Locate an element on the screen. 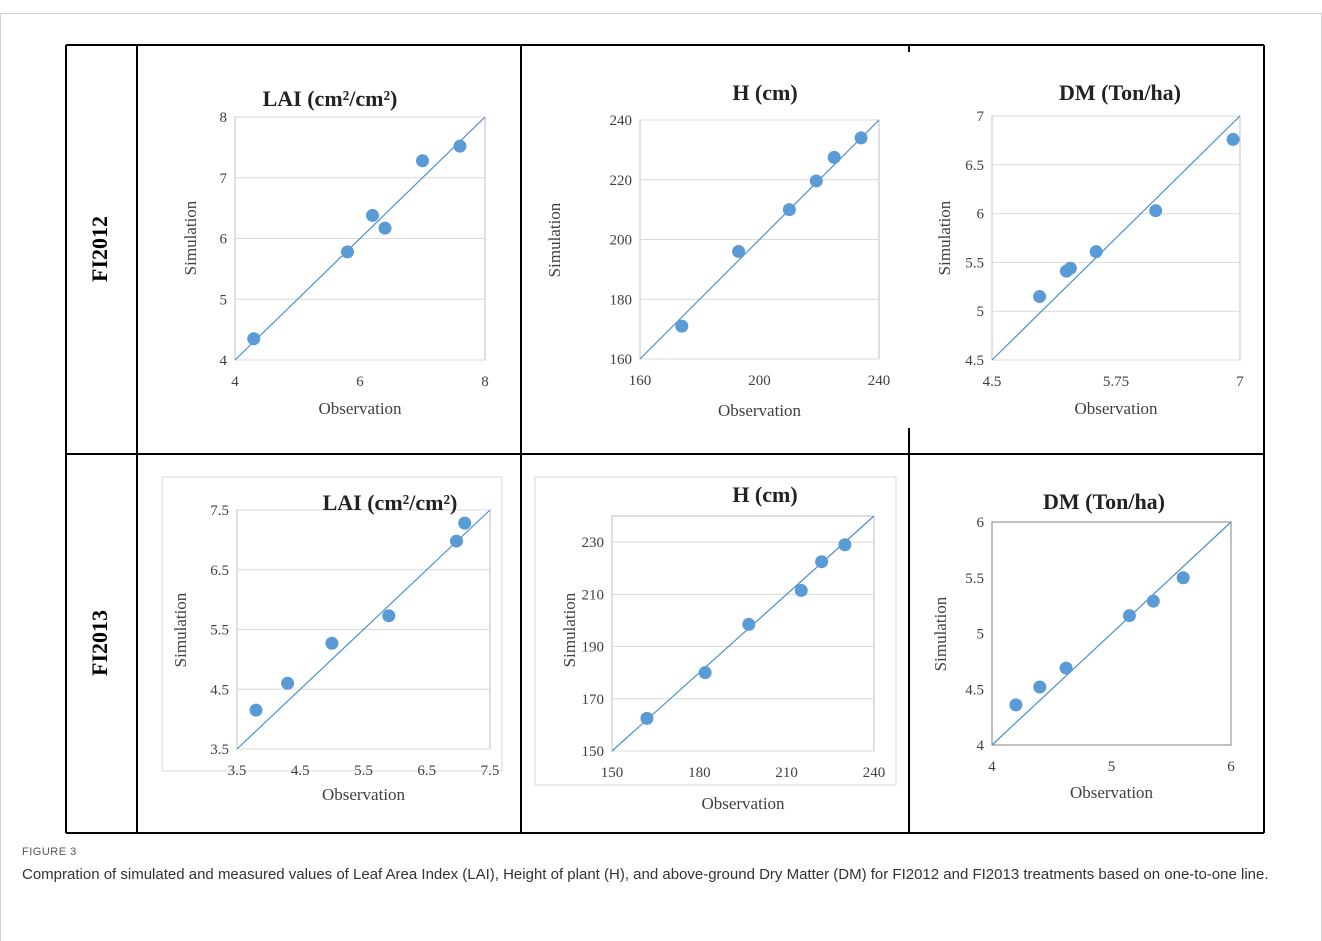 The width and height of the screenshot is (1322, 941). y-tick-label: 230 is located at coordinates (593, 543).